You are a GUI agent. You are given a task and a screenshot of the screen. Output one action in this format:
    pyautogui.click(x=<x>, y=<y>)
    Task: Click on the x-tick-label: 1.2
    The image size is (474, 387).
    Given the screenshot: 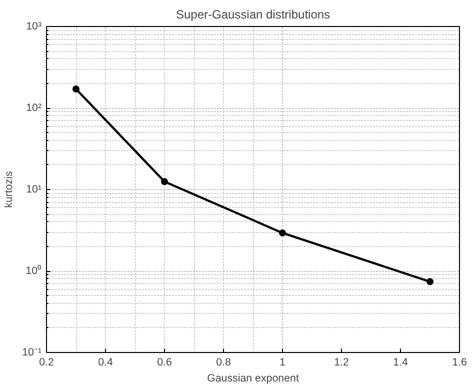 What is the action you would take?
    pyautogui.click(x=341, y=362)
    